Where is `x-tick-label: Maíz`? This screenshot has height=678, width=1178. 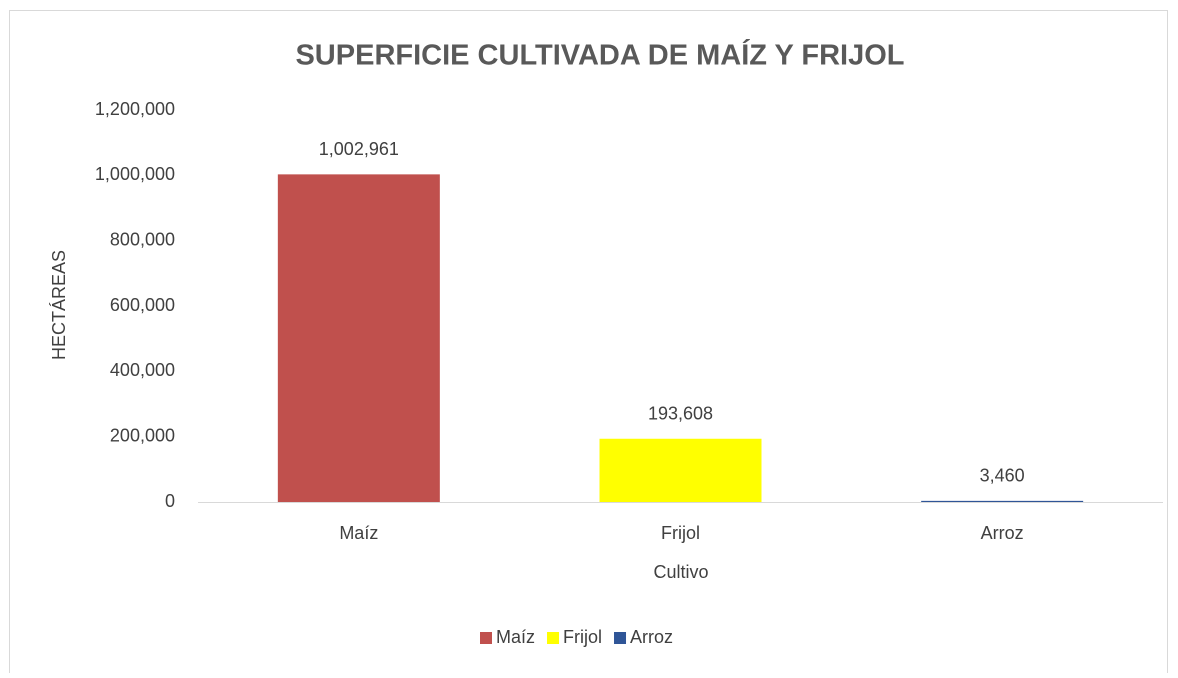 x-tick-label: Maíz is located at coordinates (358, 533).